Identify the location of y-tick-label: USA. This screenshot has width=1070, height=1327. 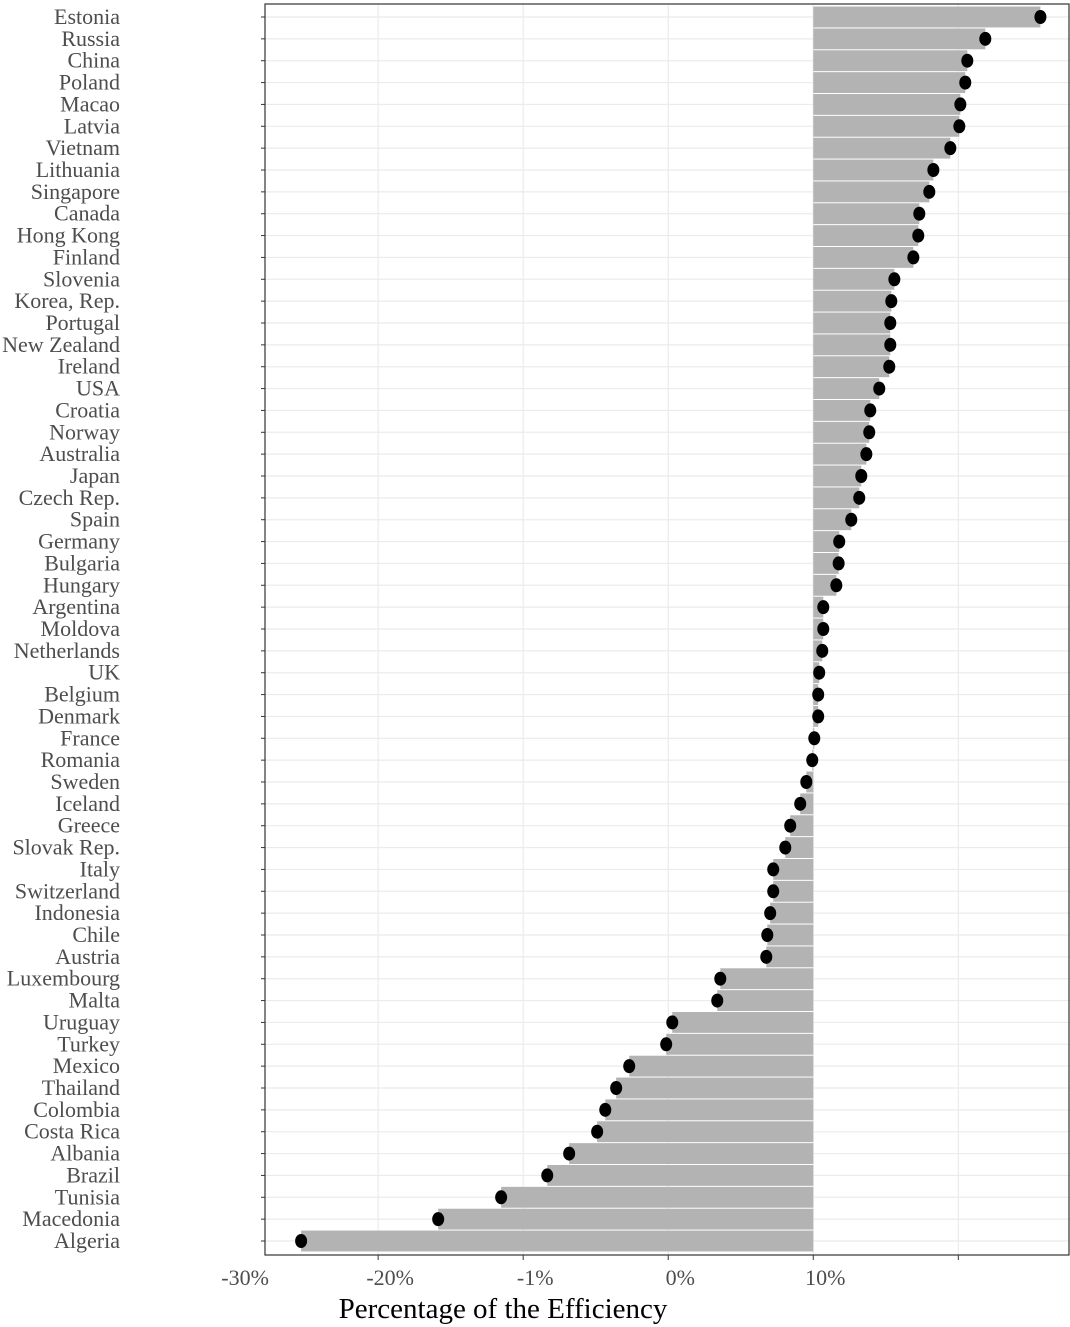
(98, 388).